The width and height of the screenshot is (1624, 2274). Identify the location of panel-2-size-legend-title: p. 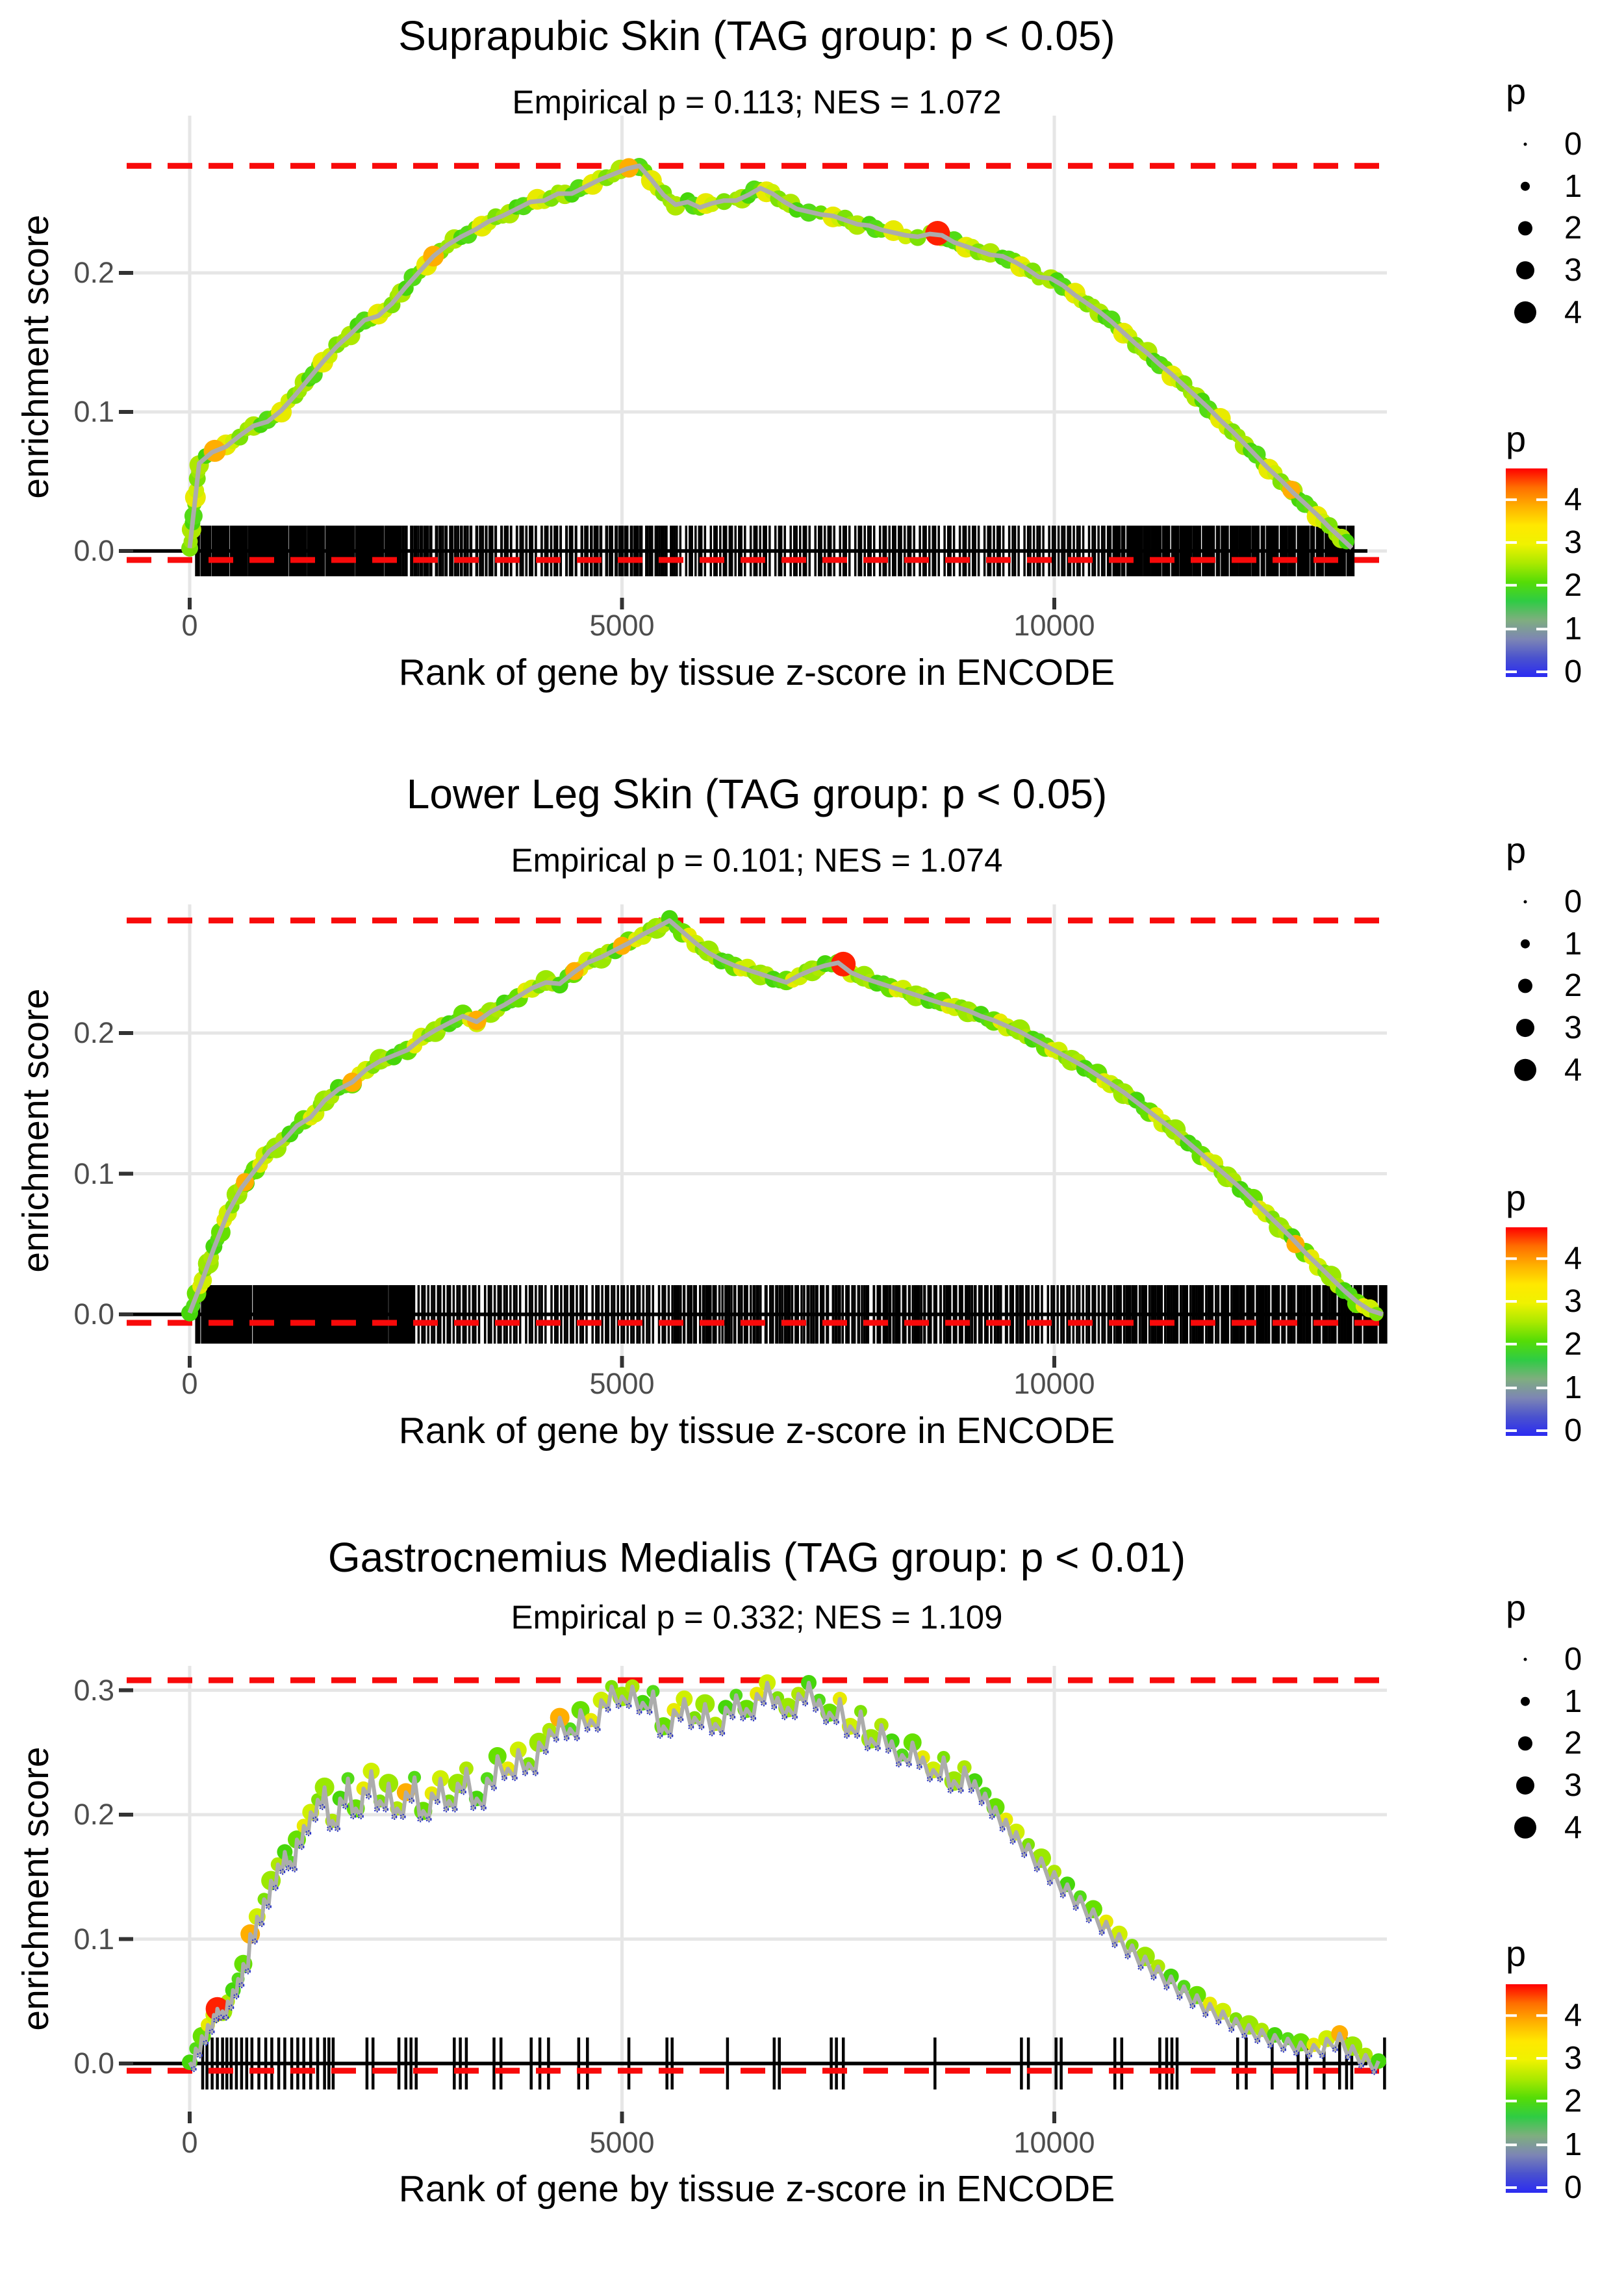
(1516, 850).